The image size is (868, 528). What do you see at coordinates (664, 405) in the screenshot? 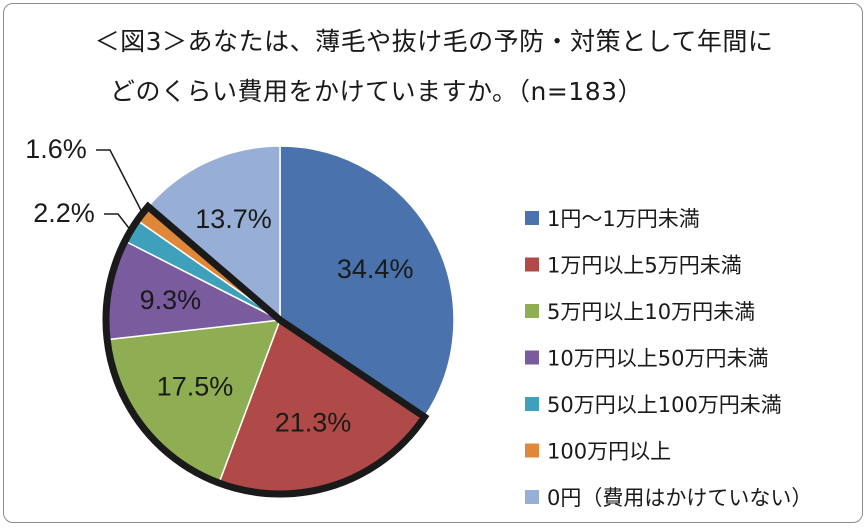
I see `legend-label-4: 50万円以上100万円未満` at bounding box center [664, 405].